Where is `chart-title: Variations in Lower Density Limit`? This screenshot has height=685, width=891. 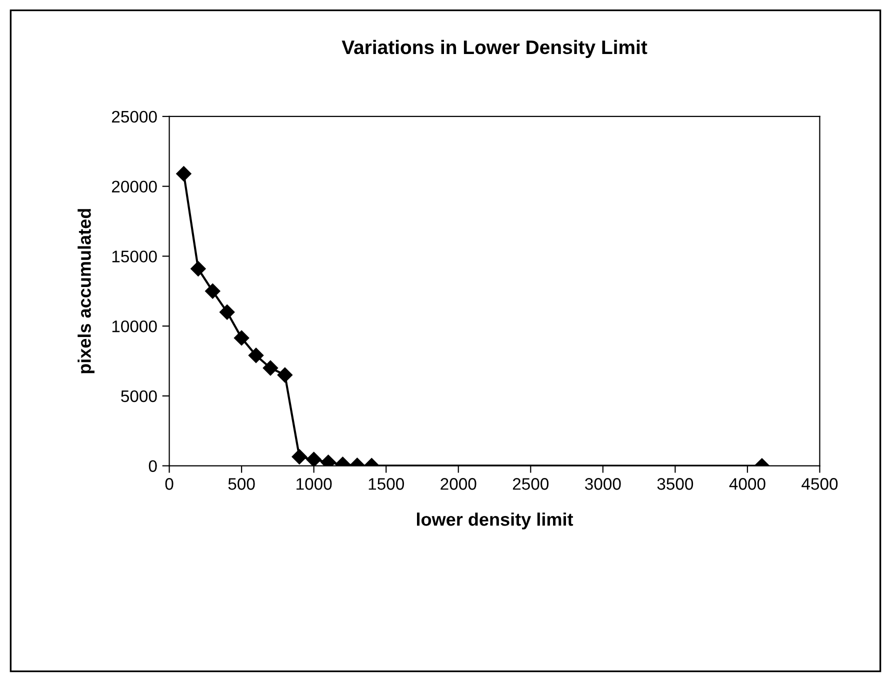 chart-title: Variations in Lower Density Limit is located at coordinates (495, 49).